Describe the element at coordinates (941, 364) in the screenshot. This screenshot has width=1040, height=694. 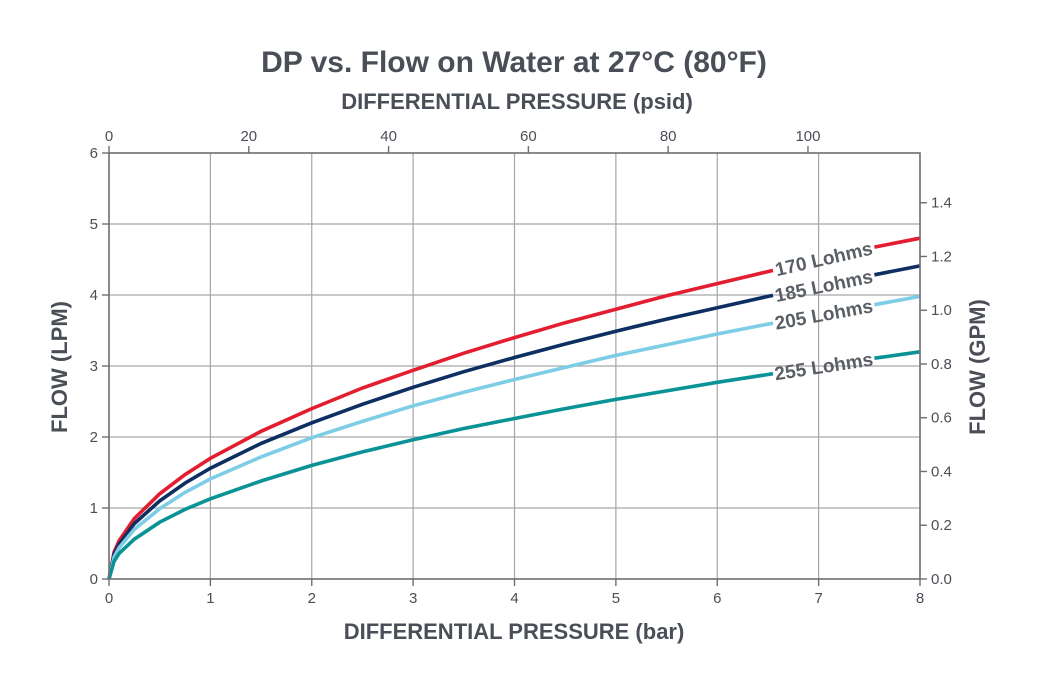
I see `y2-tick-label: 0.8` at that location.